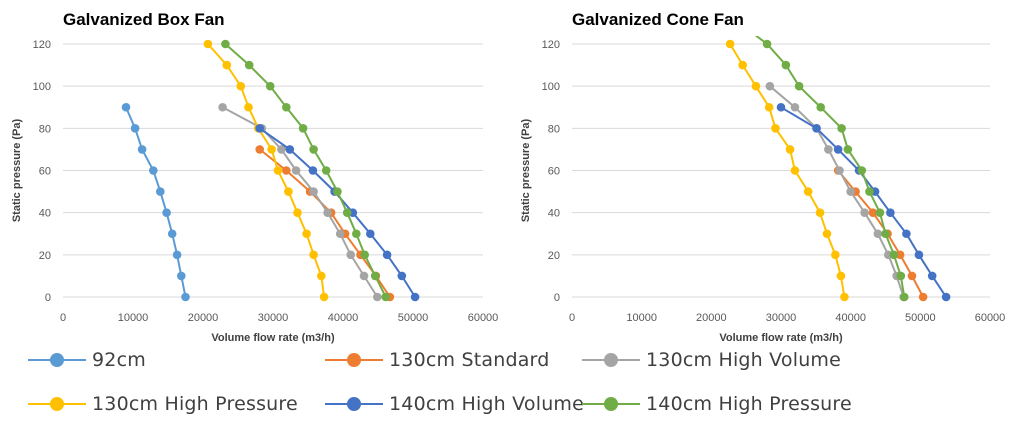  What do you see at coordinates (119, 360) in the screenshot?
I see `legend-label: 92cm` at bounding box center [119, 360].